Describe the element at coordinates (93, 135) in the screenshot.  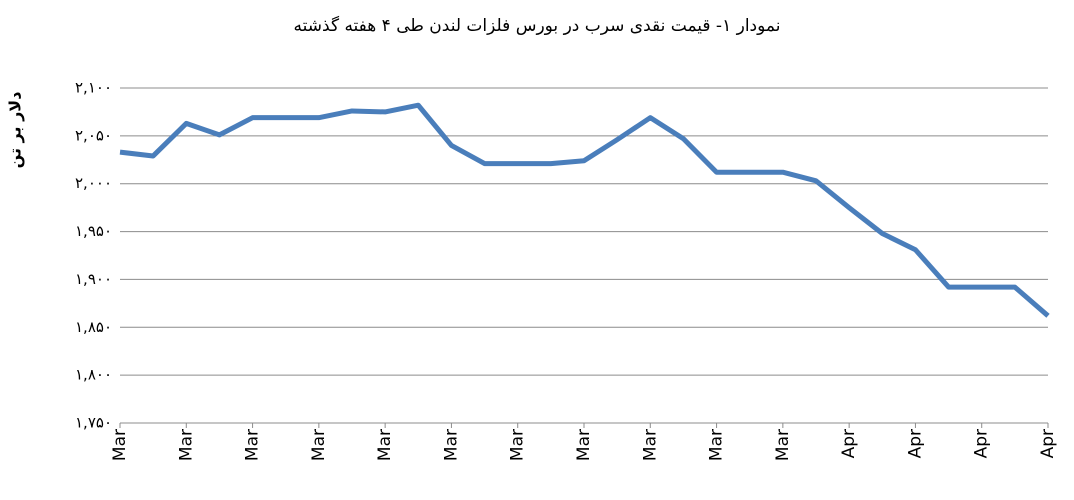
I see `y-tick-label: ۲,۰۵۰` at that location.